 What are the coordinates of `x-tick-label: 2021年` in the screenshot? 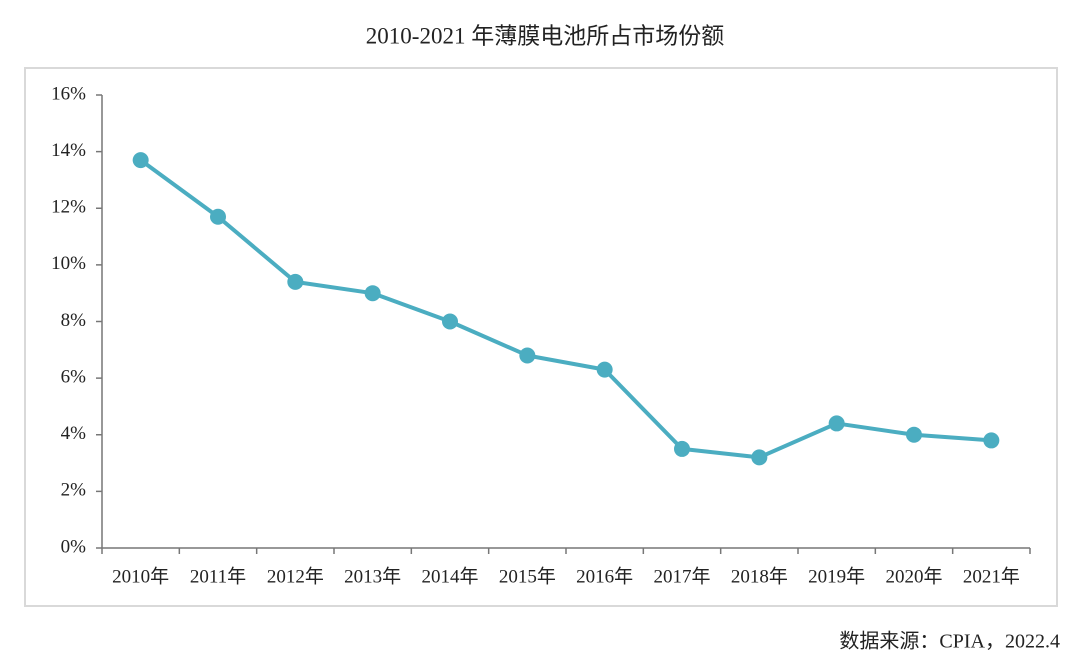 It's located at (991, 576).